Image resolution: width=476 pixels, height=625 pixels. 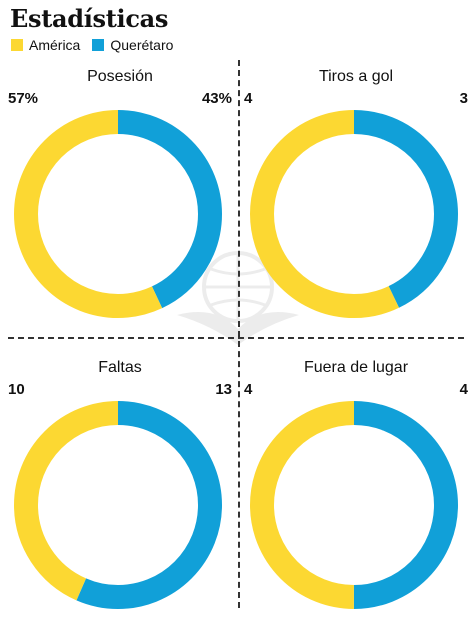 I want to click on vertical-divider, so click(x=239, y=334).